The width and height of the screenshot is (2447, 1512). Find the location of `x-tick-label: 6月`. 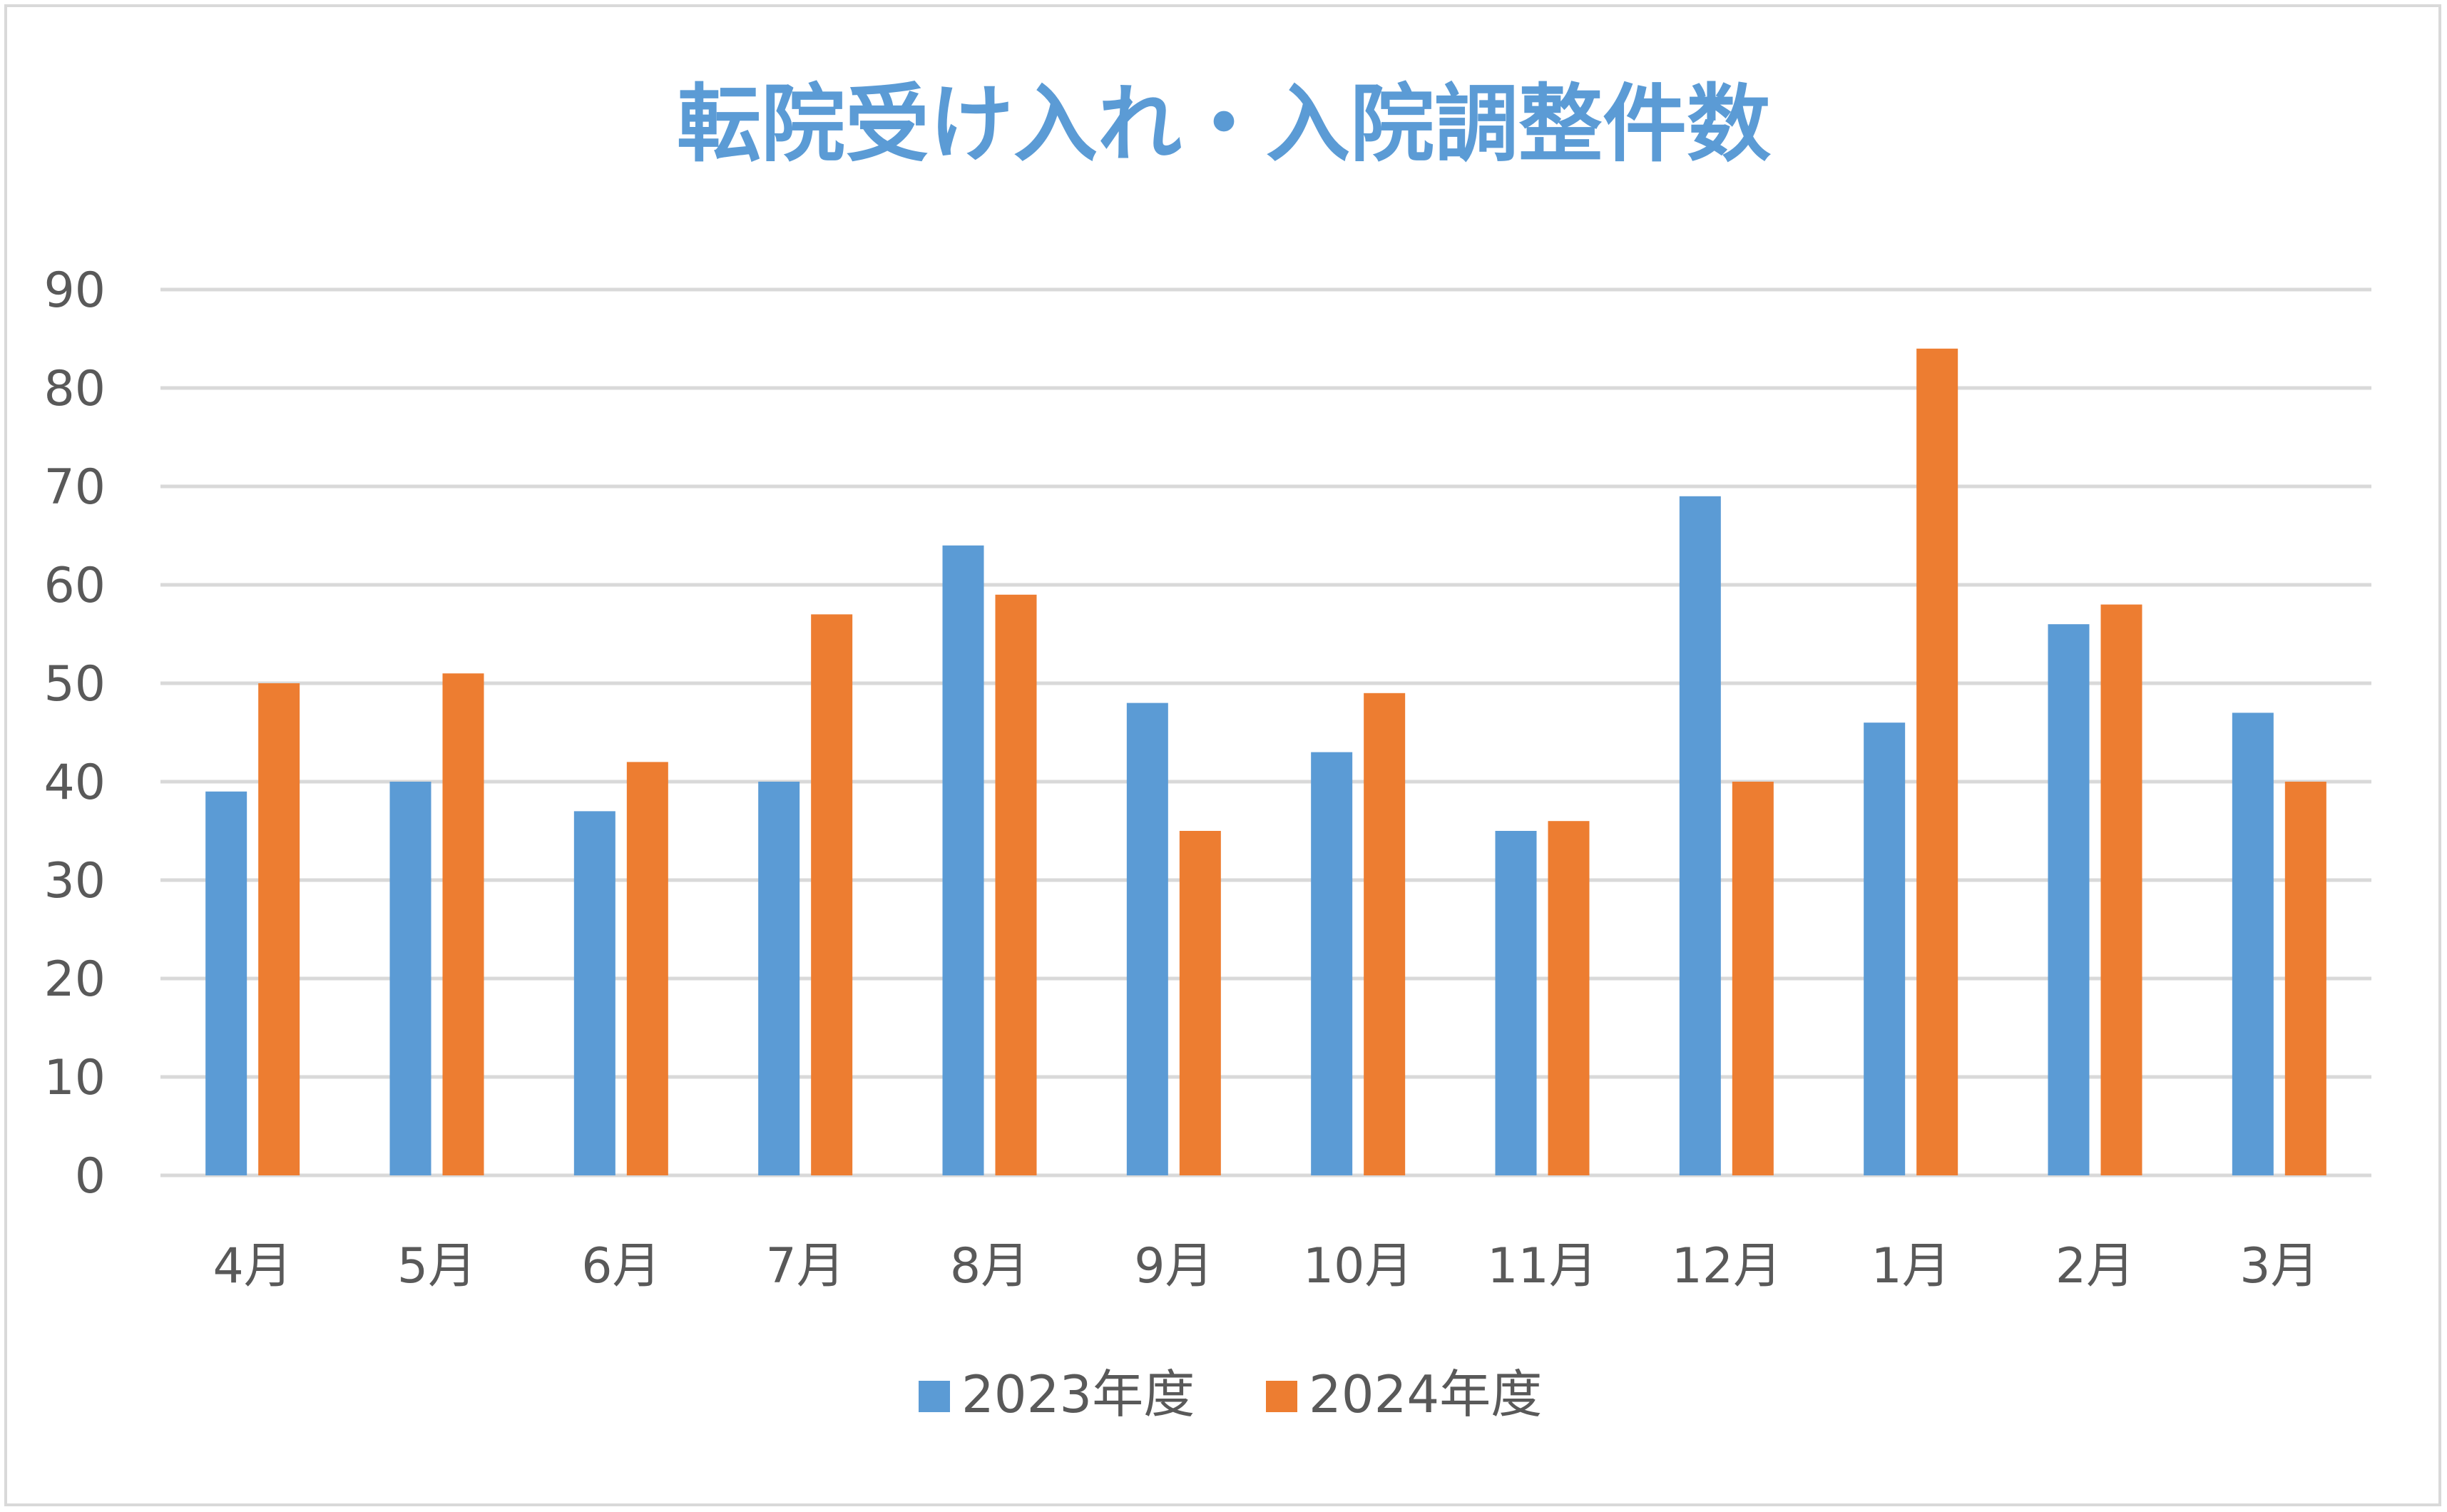

x-tick-label: 6月 is located at coordinates (620, 1266).